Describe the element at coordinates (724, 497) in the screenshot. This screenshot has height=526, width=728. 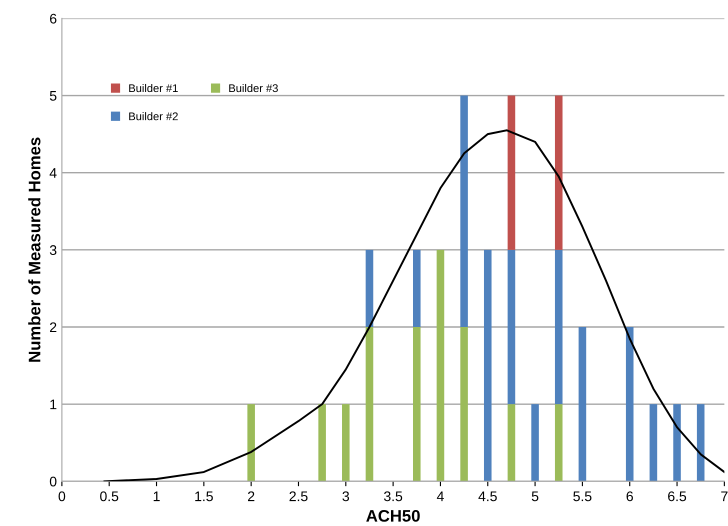
I see `x-tick-label: 7` at that location.